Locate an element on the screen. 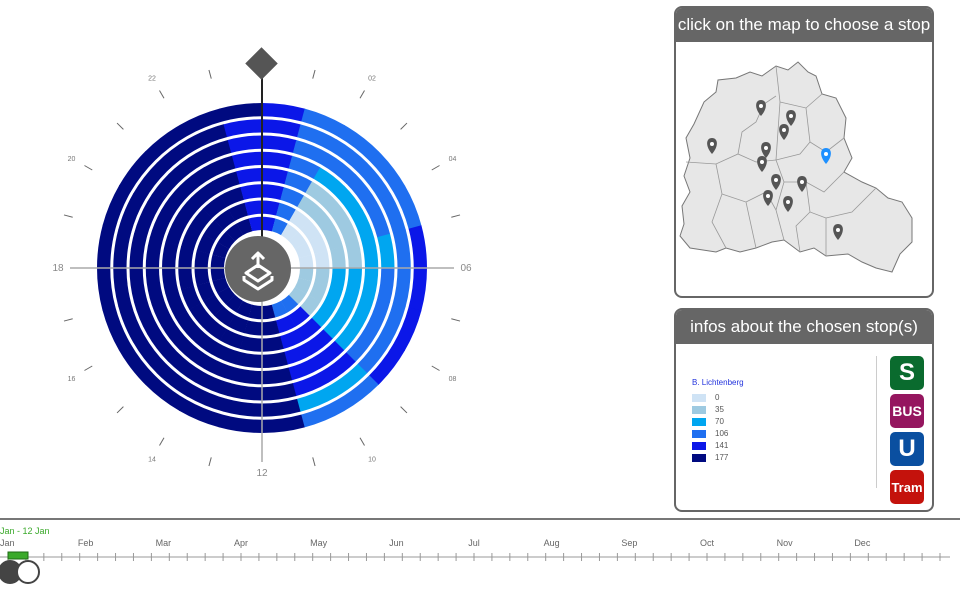  berlin-district-map is located at coordinates (804, 170).